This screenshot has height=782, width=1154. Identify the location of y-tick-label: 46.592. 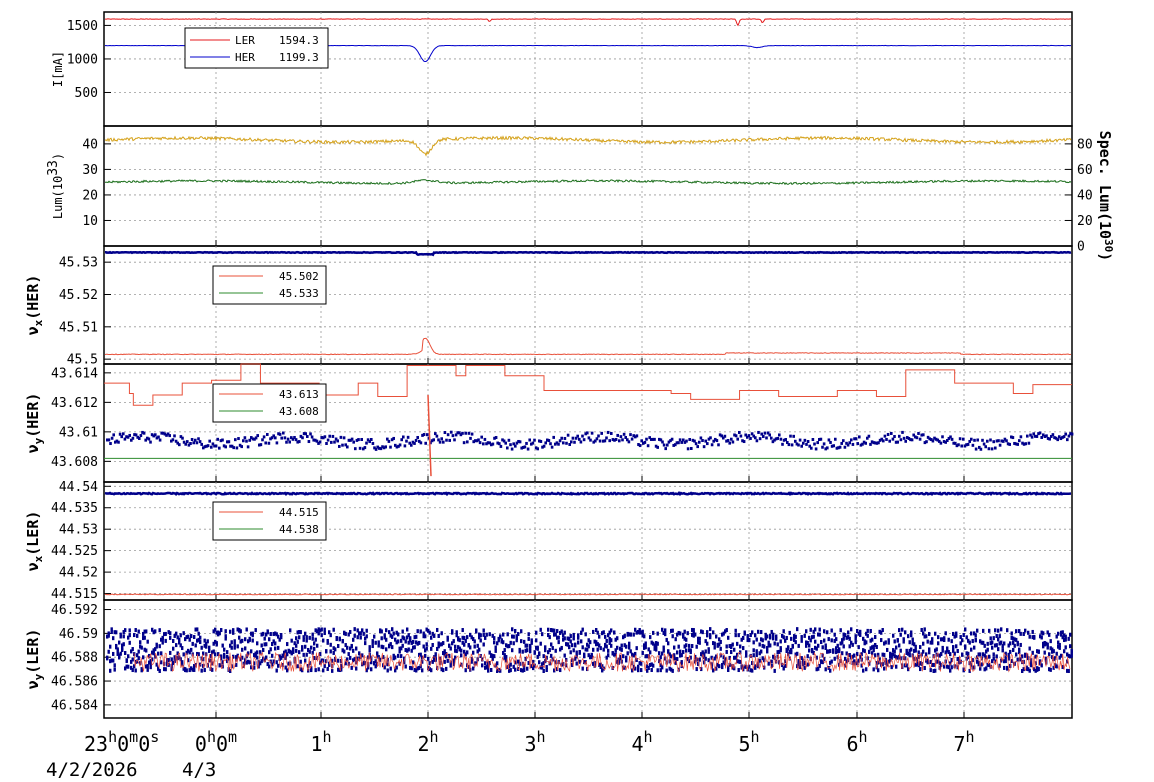
(74, 610).